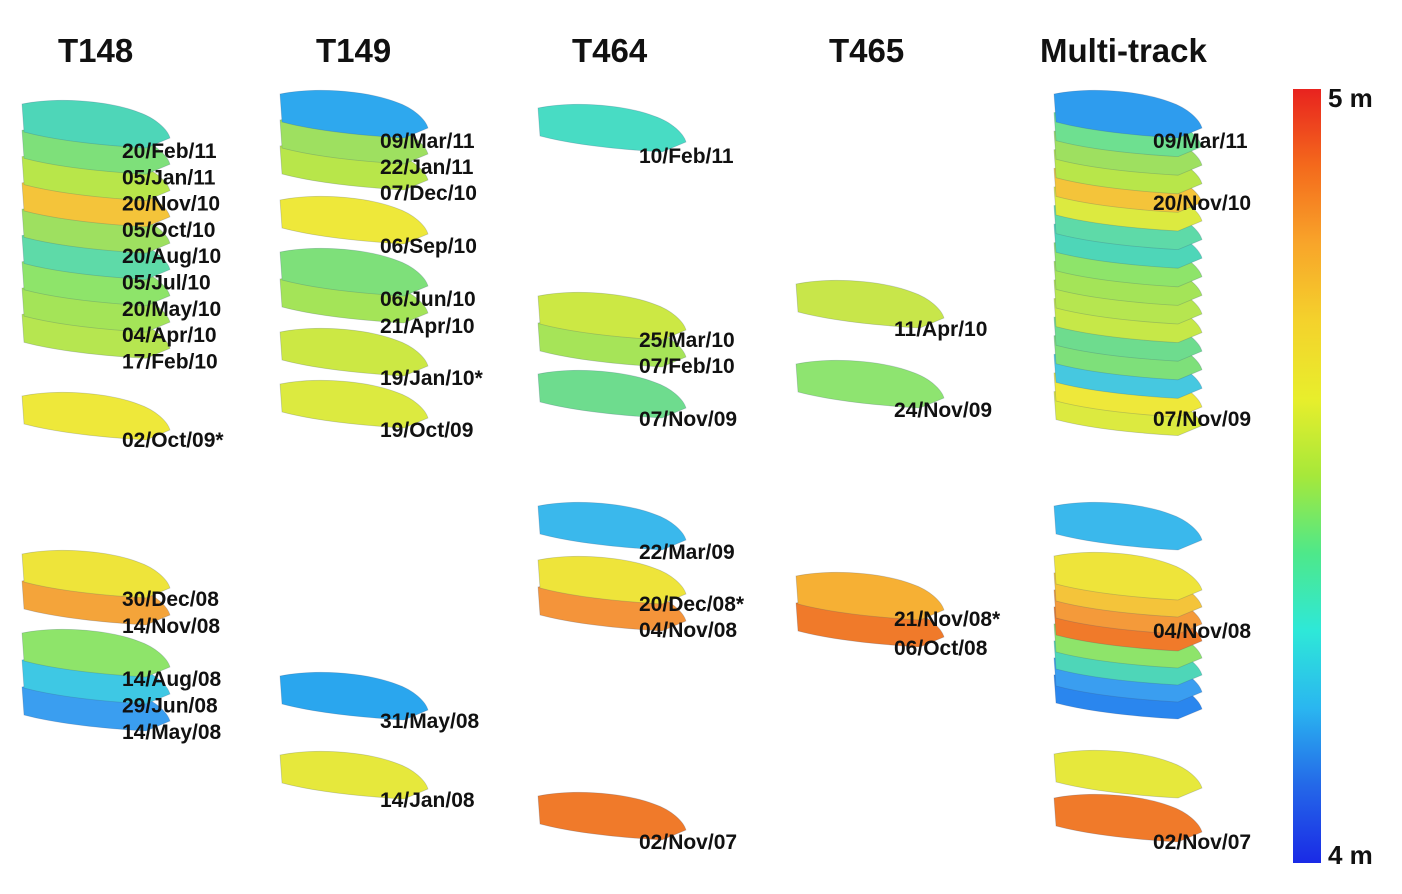 This screenshot has height=894, width=1402. Describe the element at coordinates (170, 599) in the screenshot. I see `acquisition-date-label: 30/Dec/08` at that location.